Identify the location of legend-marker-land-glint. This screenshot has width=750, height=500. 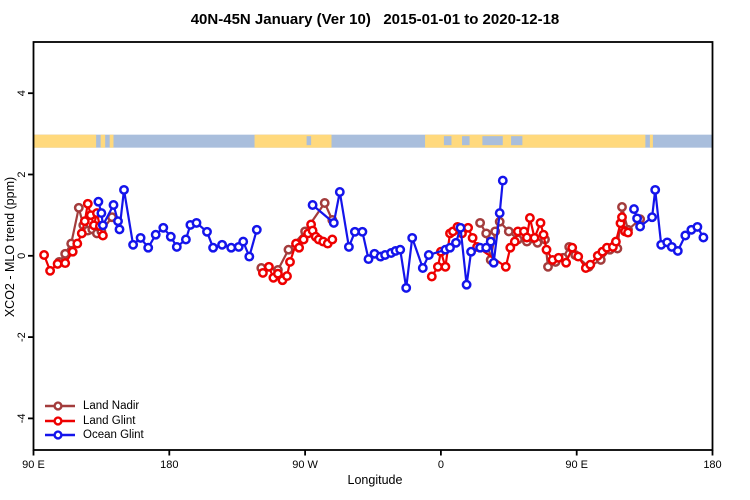
(60, 420).